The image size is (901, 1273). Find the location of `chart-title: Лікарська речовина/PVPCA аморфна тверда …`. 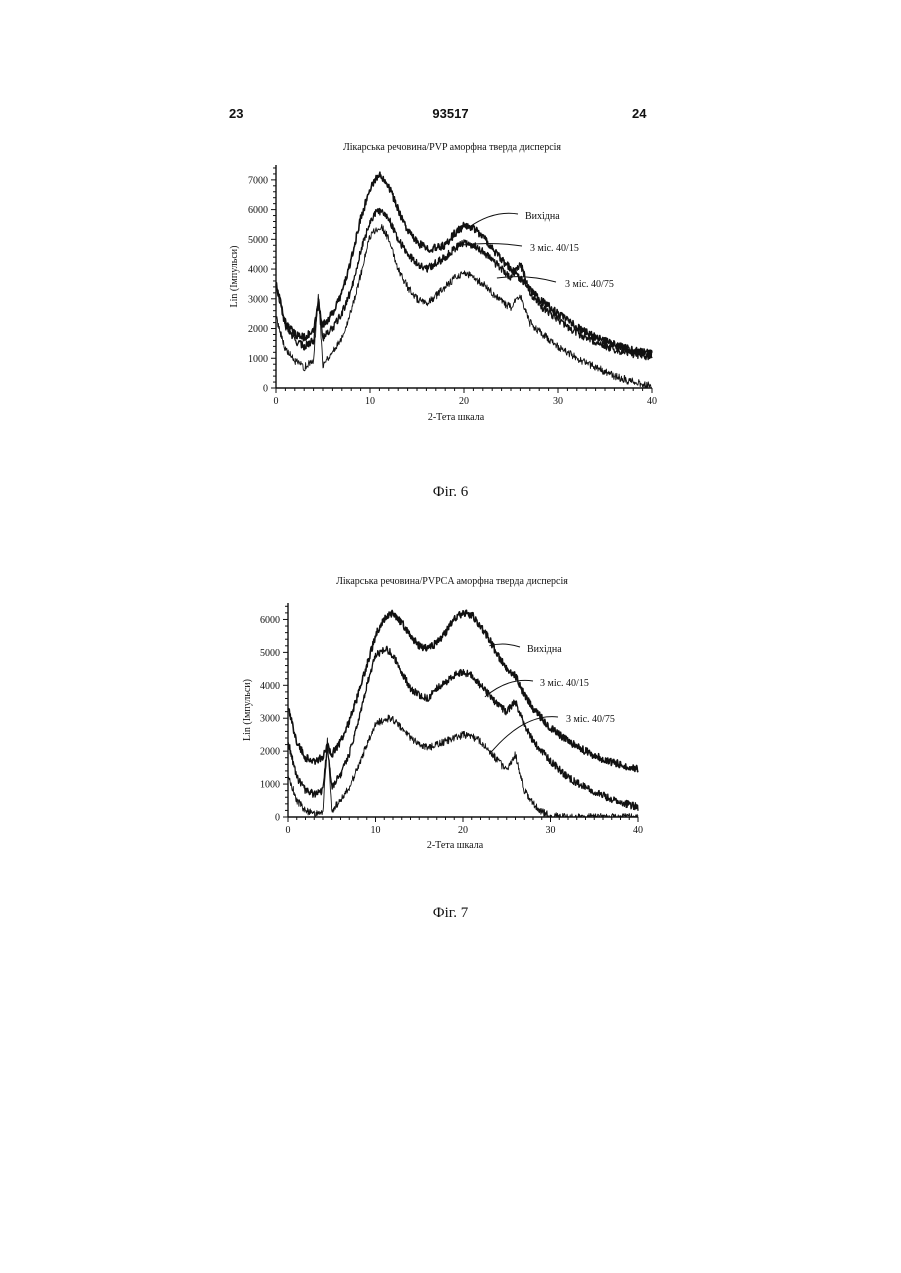

chart-title: Лікарська речовина/PVPCA аморфна тверда … is located at coordinates (452, 581).